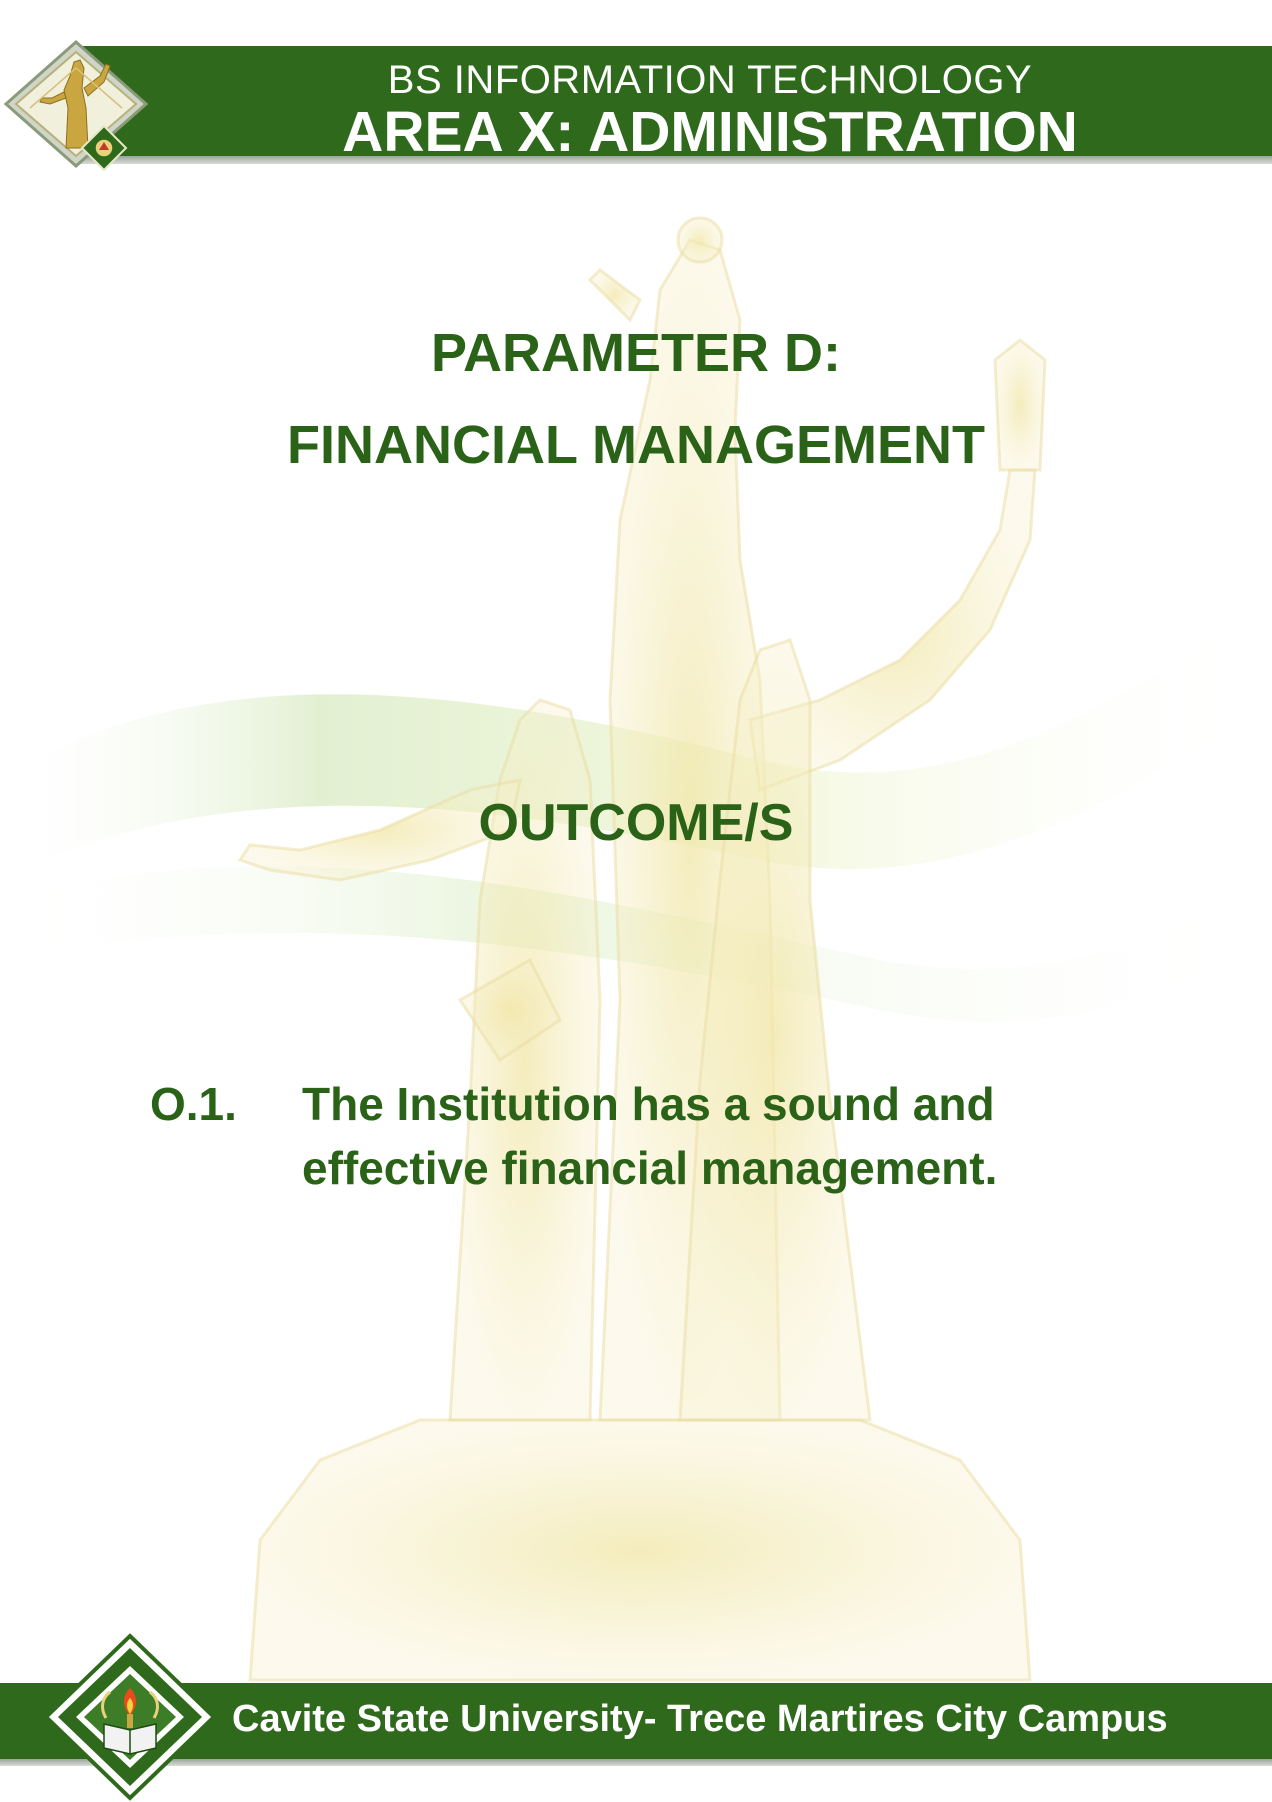 The width and height of the screenshot is (1272, 1802). I want to click on outcome-item-number: O.1., so click(193, 1104).